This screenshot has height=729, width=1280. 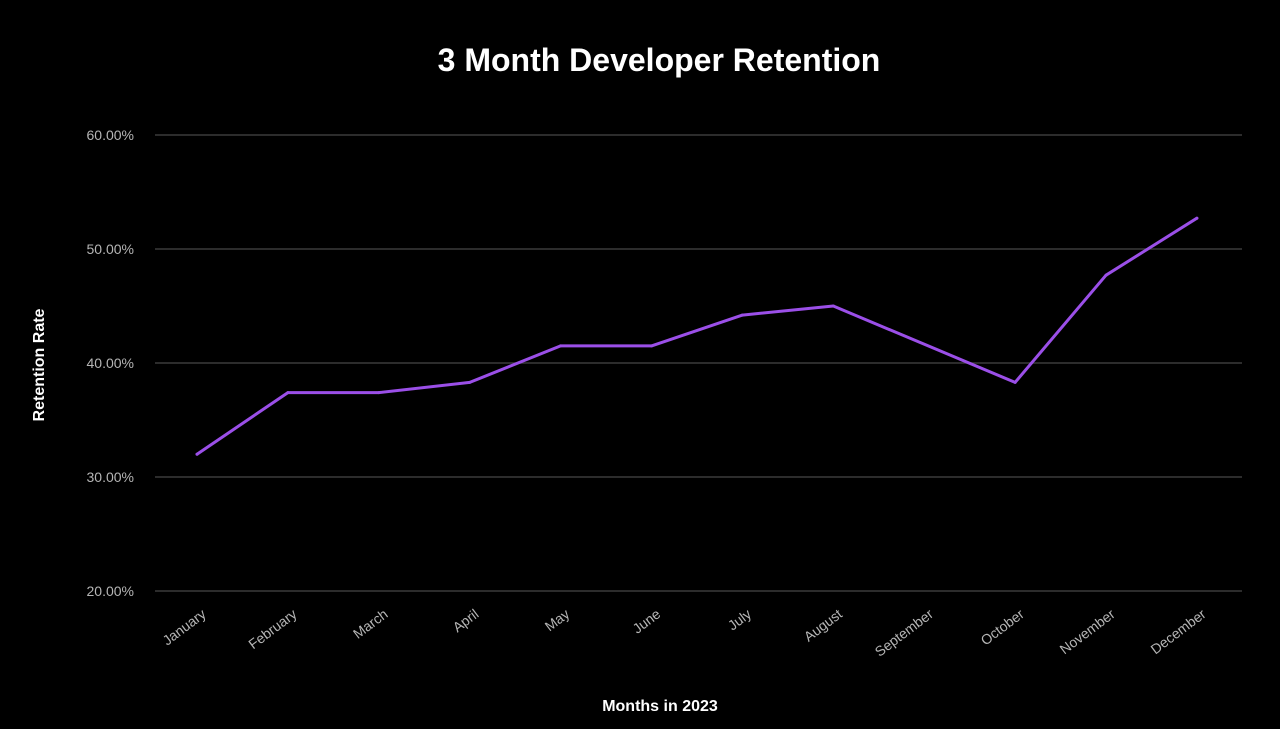 I want to click on x-tick-label: November, so click(x=1087, y=631).